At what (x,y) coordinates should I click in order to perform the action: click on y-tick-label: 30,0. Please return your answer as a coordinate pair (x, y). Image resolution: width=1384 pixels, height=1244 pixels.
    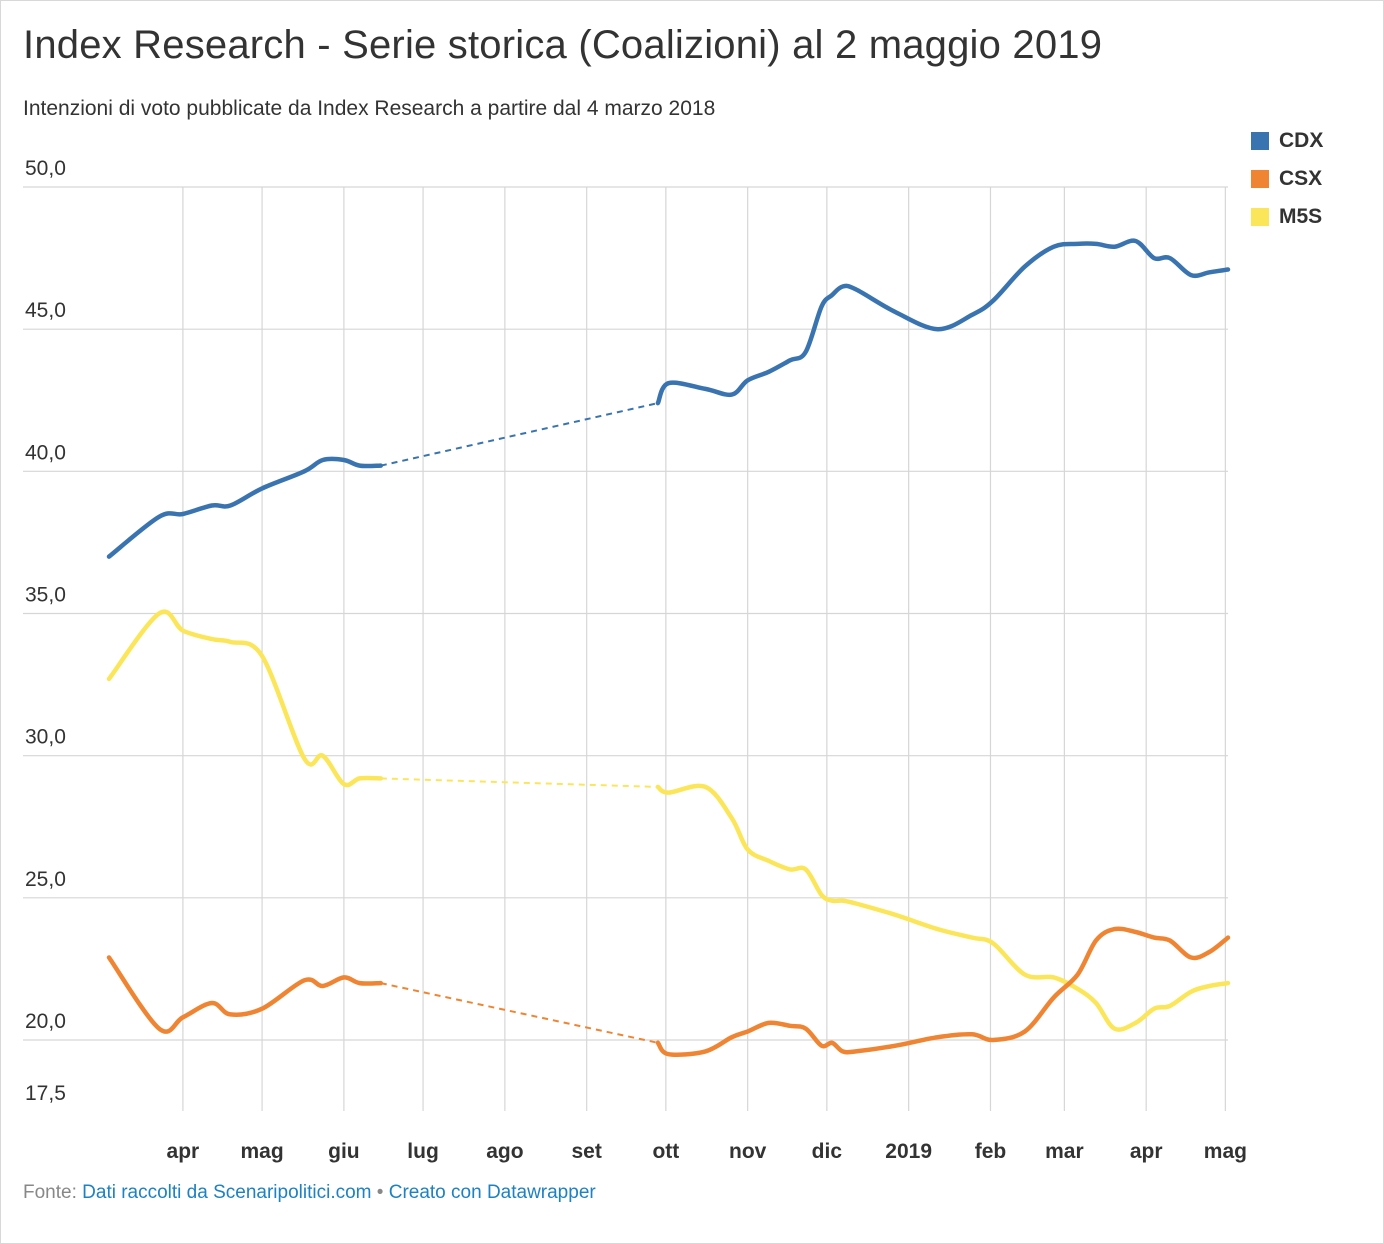
    Looking at the image, I should click on (45, 737).